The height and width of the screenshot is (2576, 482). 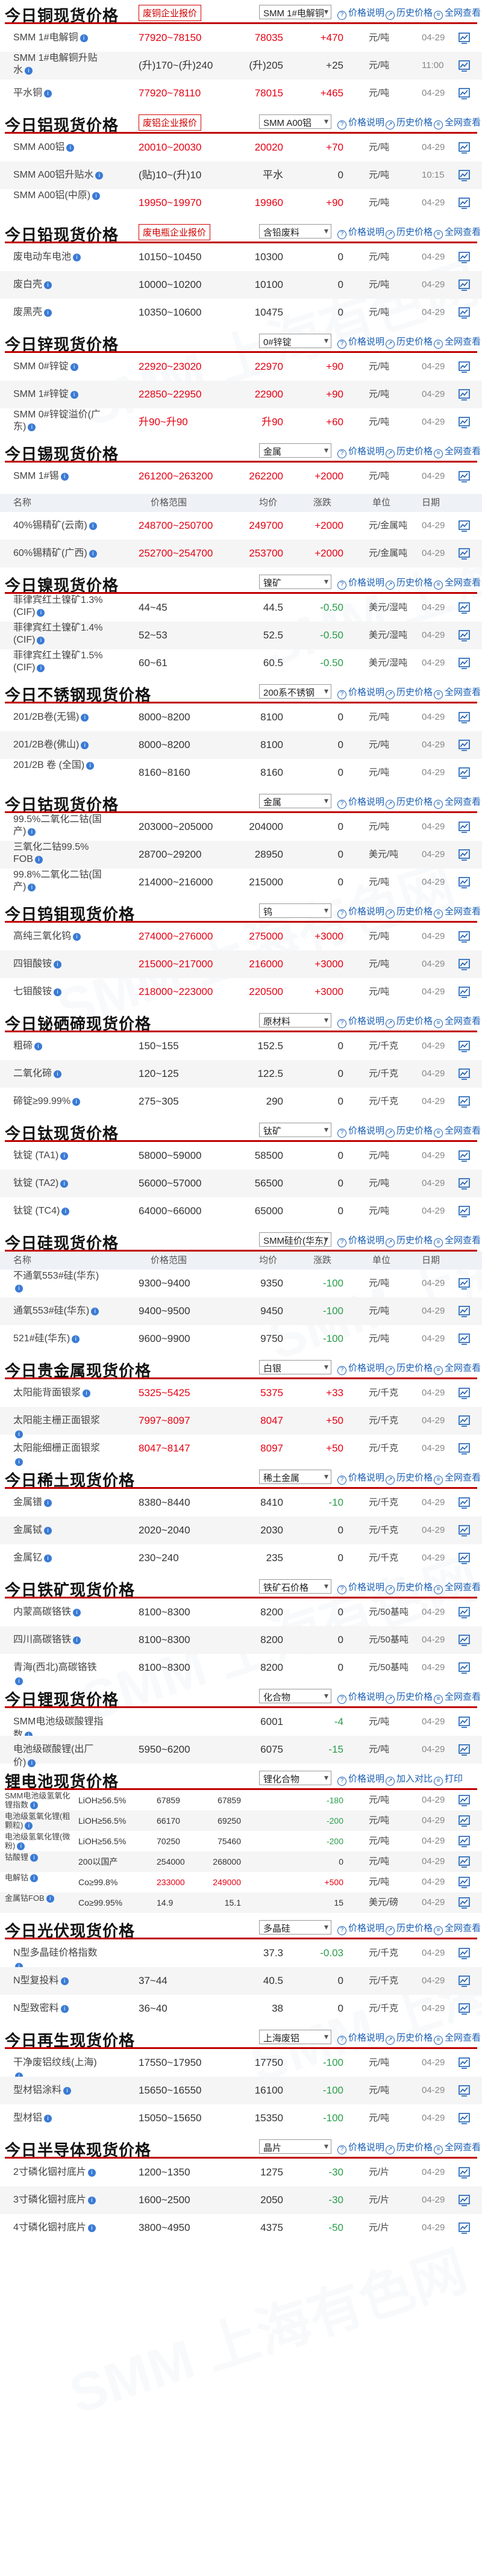 I want to click on product-name: 型材铝 i, so click(x=59, y=2118).